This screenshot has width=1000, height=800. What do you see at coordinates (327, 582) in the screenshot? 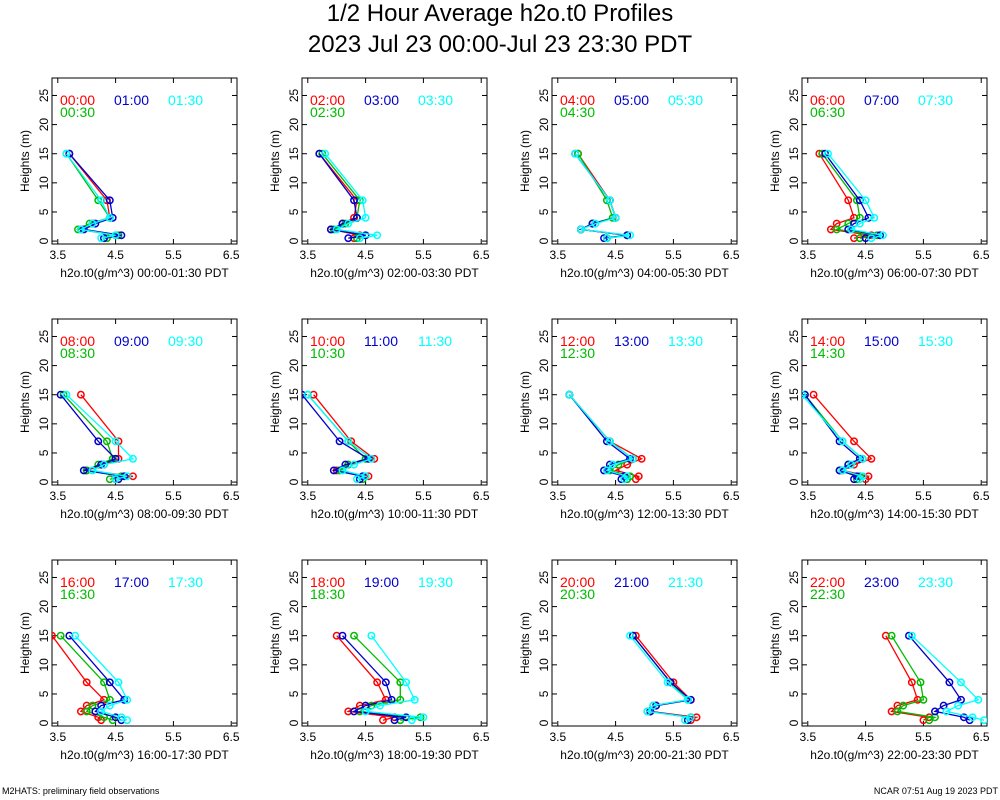
I see `legend-entry: 18:00` at bounding box center [327, 582].